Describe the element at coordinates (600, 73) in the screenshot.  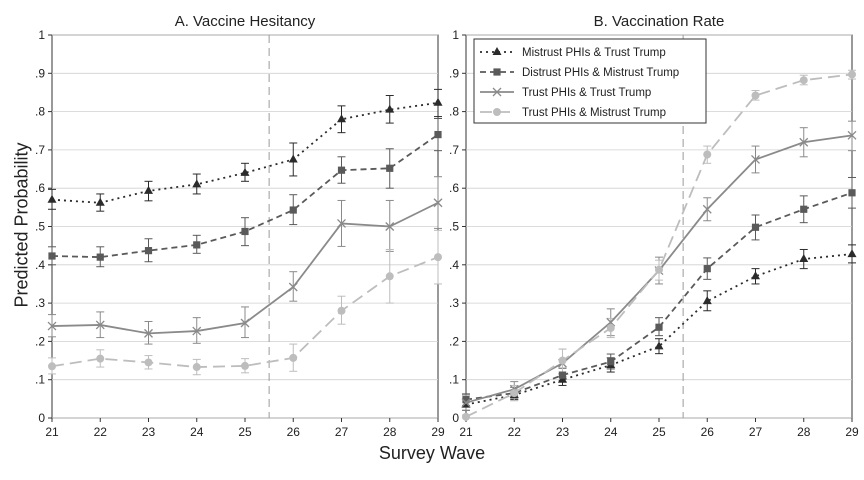
I see `legend-entry-label: Distrust PHIs & Mistrust Trump` at that location.